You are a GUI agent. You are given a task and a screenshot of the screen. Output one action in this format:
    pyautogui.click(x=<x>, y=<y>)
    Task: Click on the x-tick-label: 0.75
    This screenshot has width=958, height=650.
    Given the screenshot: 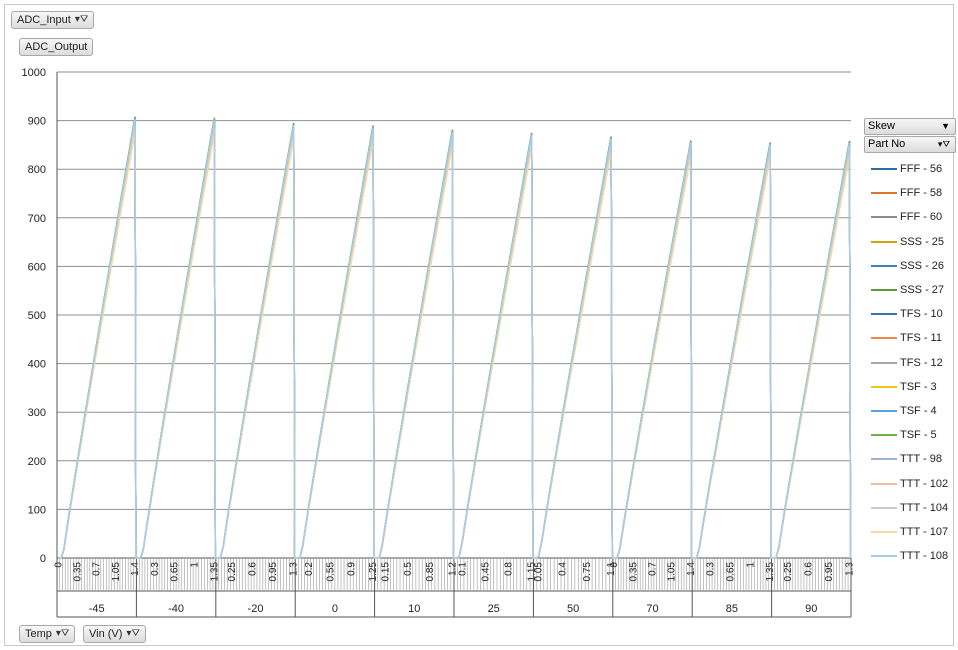 What is the action you would take?
    pyautogui.click(x=587, y=572)
    